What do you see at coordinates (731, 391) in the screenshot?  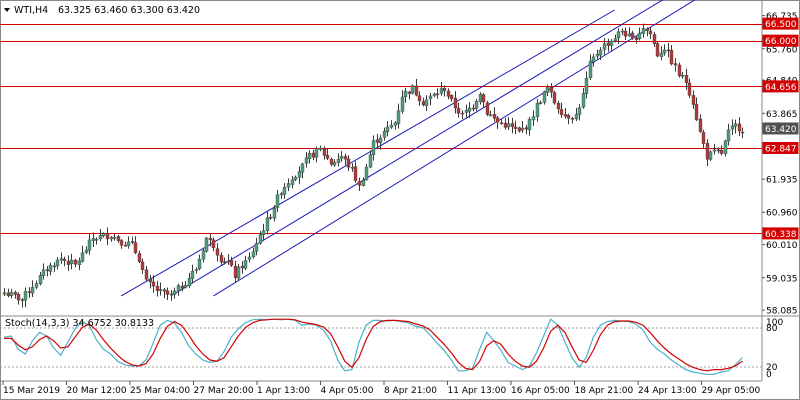 I see `time-tick-label: 29 Apr 05:00` at bounding box center [731, 391].